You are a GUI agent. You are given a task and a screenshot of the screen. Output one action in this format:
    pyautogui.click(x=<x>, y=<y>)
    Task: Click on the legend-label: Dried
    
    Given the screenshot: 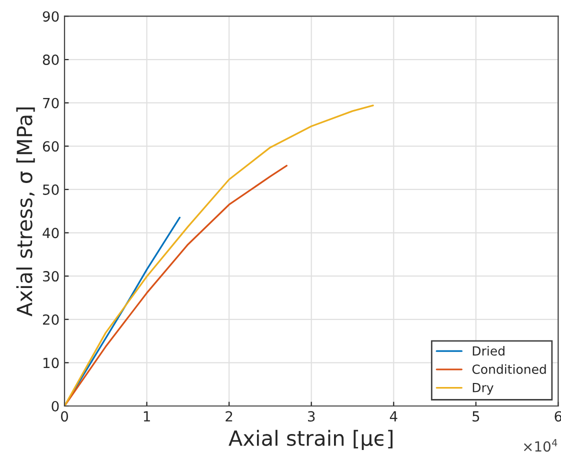 What is the action you would take?
    pyautogui.click(x=488, y=351)
    